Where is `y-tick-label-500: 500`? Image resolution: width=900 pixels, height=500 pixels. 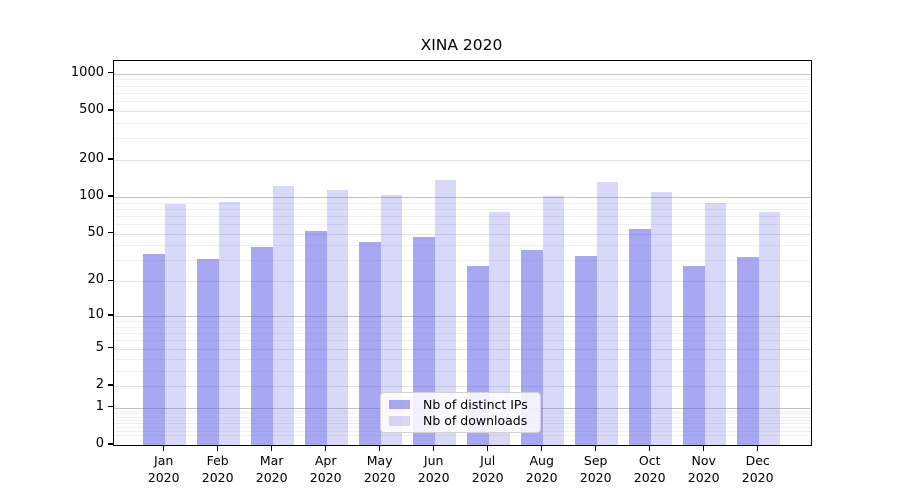 y-tick-label-500: 500 is located at coordinates (91, 109).